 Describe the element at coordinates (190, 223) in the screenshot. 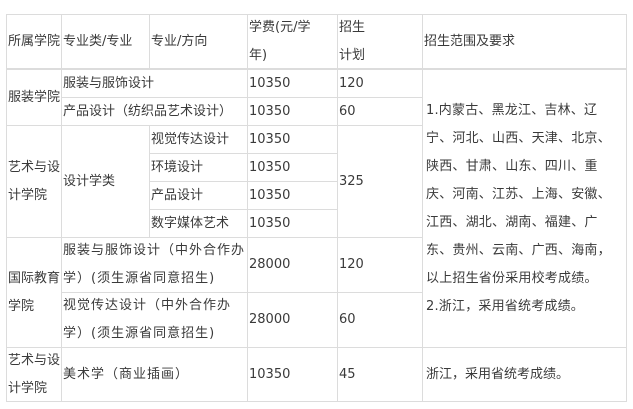

I see `direction-text: 数字媒体艺术` at that location.